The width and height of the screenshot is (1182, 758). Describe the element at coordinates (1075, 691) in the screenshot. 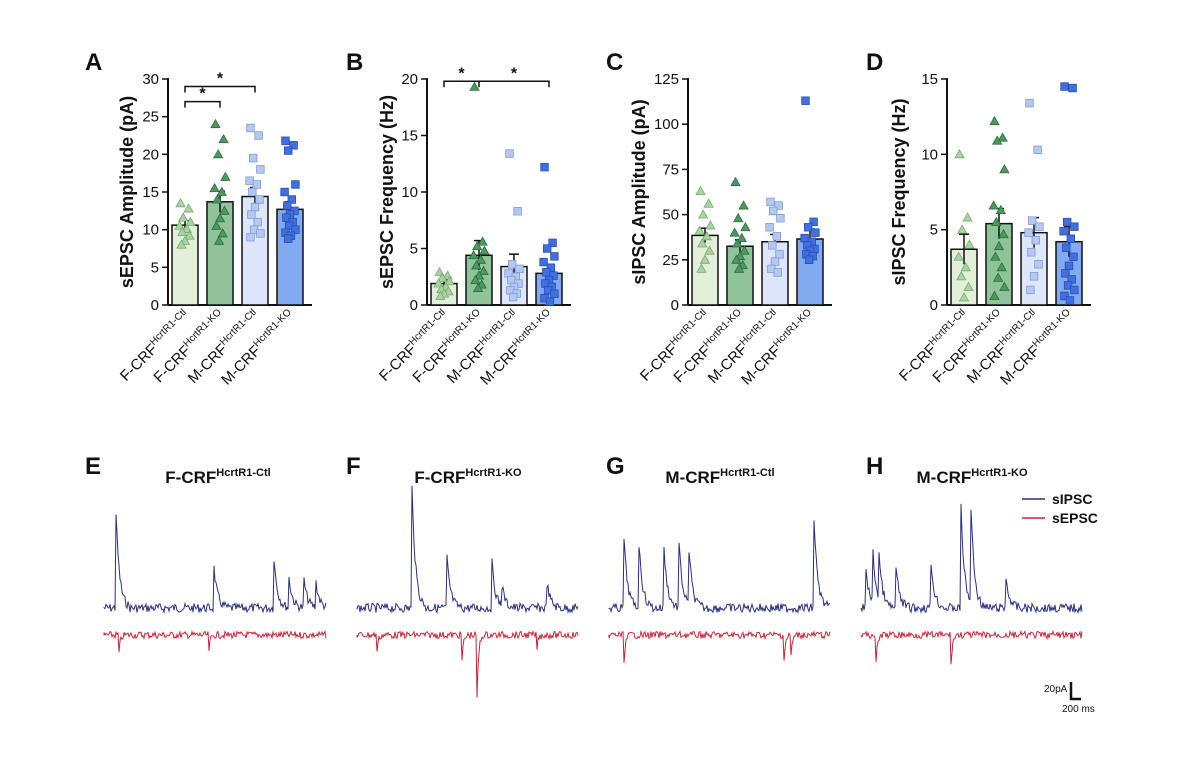

I see `scale-bar-lines` at that location.